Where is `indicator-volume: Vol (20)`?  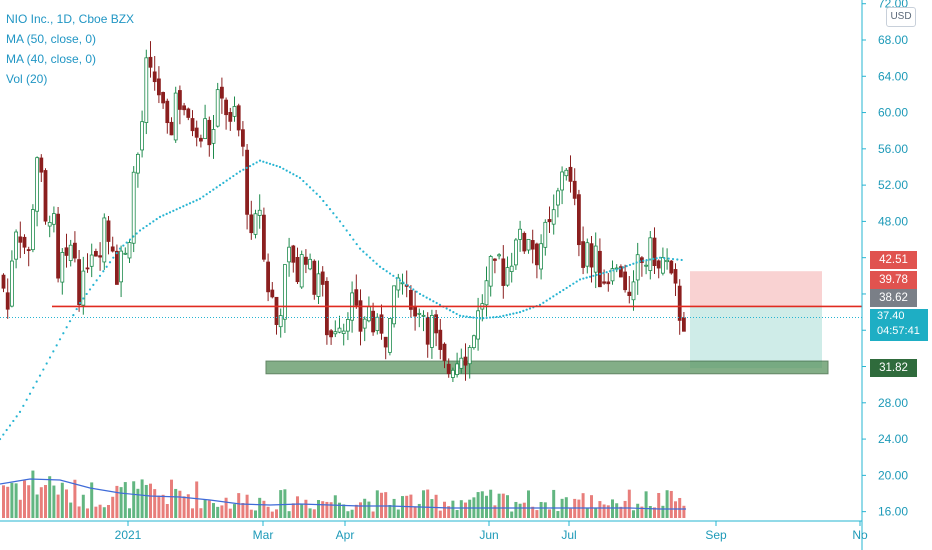 indicator-volume: Vol (20) is located at coordinates (27, 79).